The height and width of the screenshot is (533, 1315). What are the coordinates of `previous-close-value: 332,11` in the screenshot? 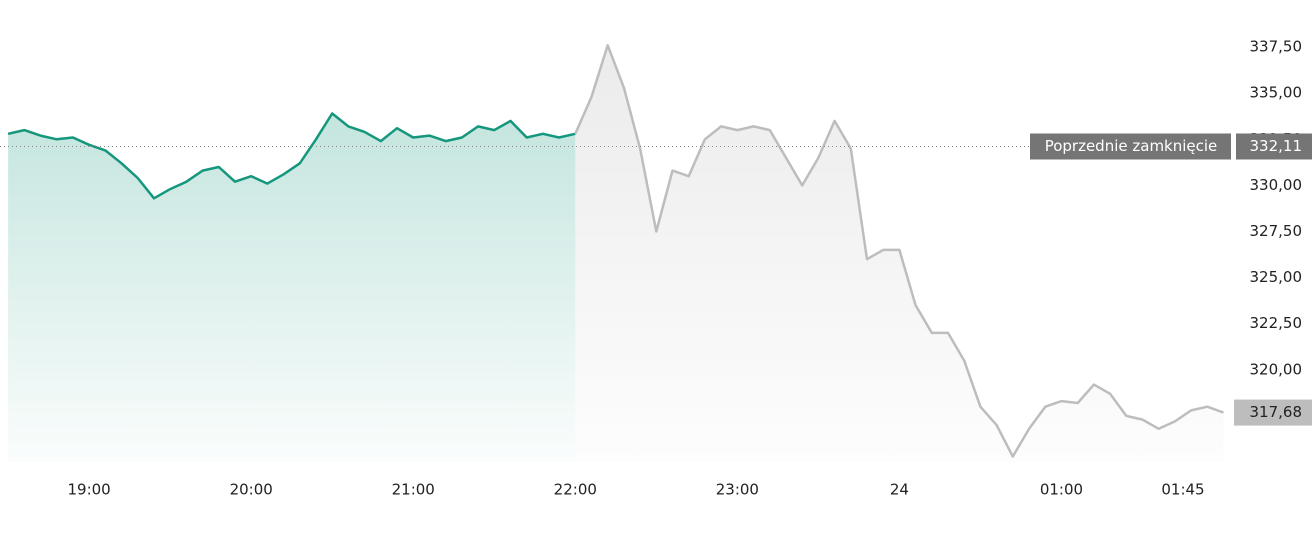 It's located at (1276, 146).